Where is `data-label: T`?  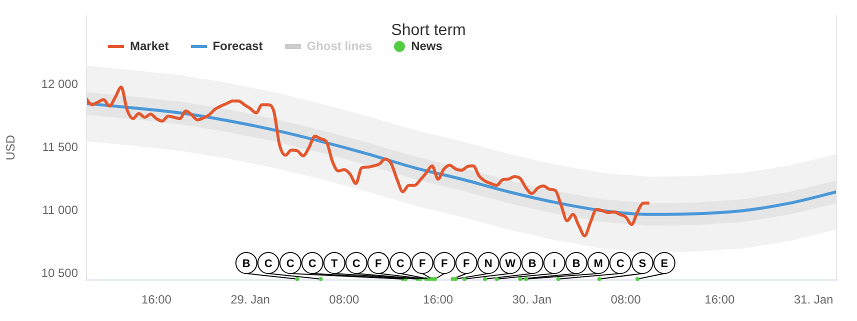
data-label: T is located at coordinates (334, 264).